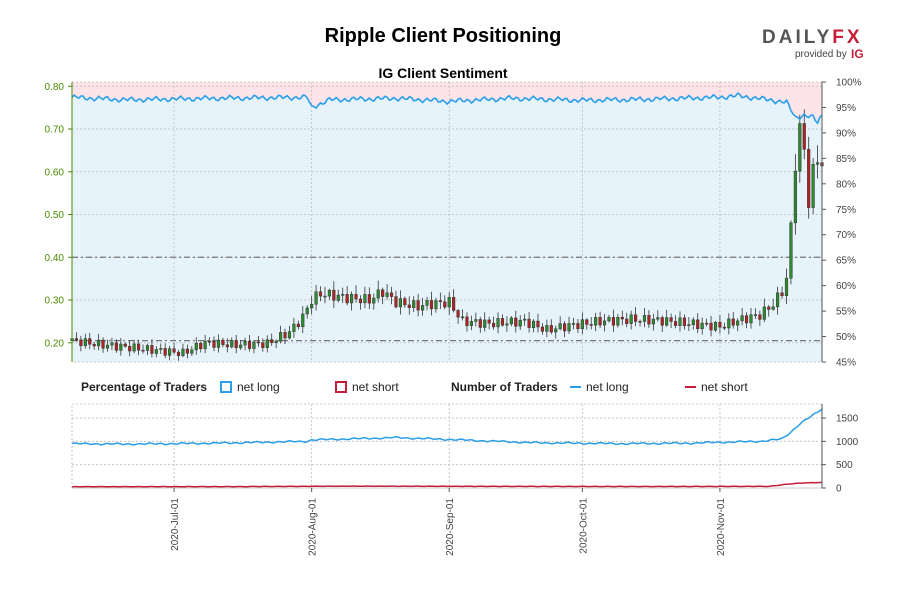  What do you see at coordinates (844, 465) in the screenshot?
I see `traders-axis-tick-label: 500` at bounding box center [844, 465].